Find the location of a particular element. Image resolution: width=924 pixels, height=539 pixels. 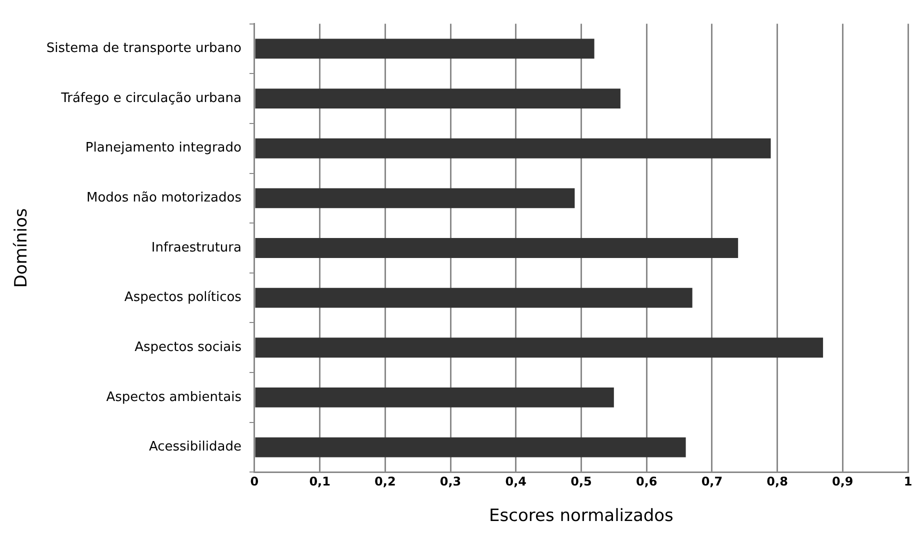

x-tick-label: 0 is located at coordinates (254, 481).